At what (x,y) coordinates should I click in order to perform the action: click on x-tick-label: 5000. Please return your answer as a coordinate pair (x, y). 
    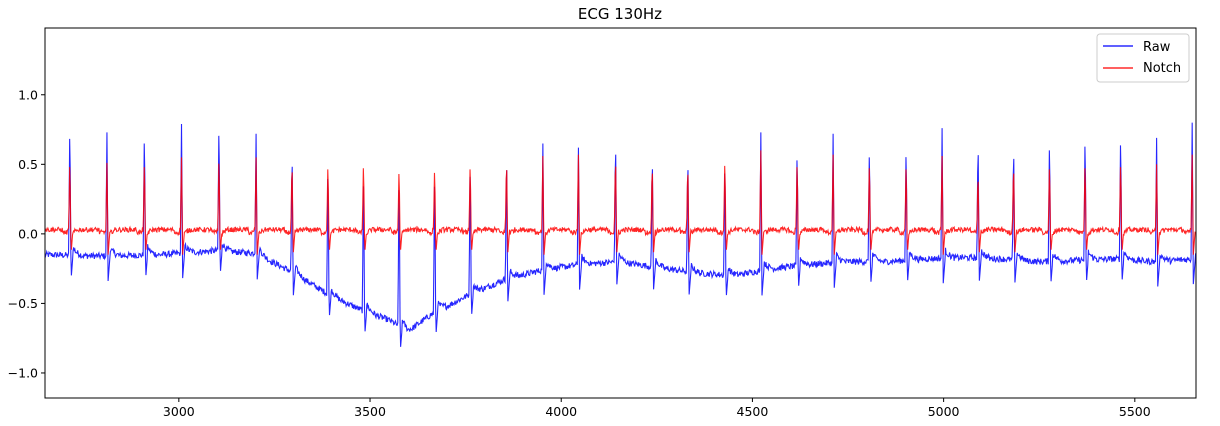
    Looking at the image, I should click on (944, 411).